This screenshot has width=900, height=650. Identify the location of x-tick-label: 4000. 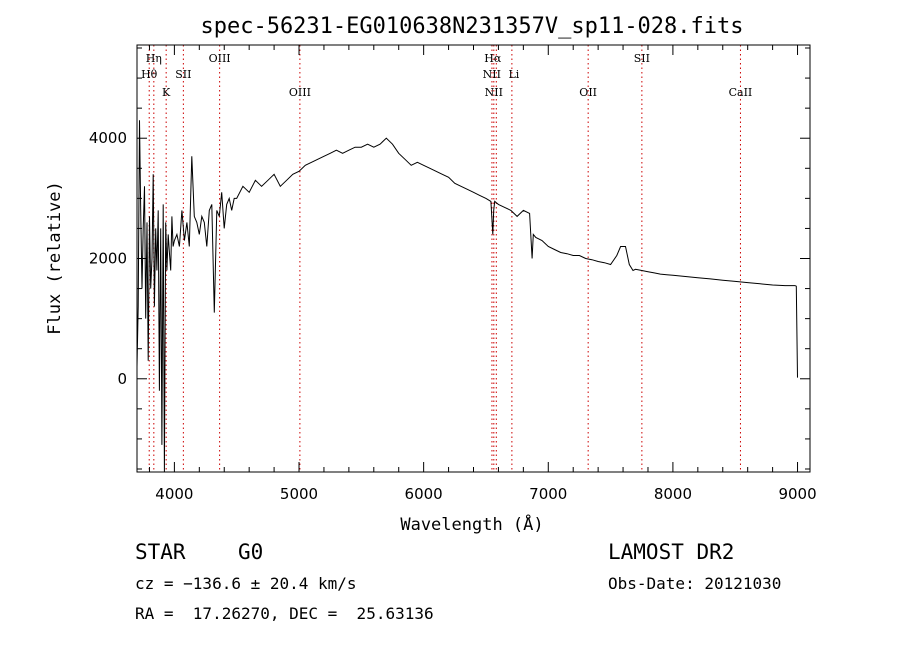
(174, 494).